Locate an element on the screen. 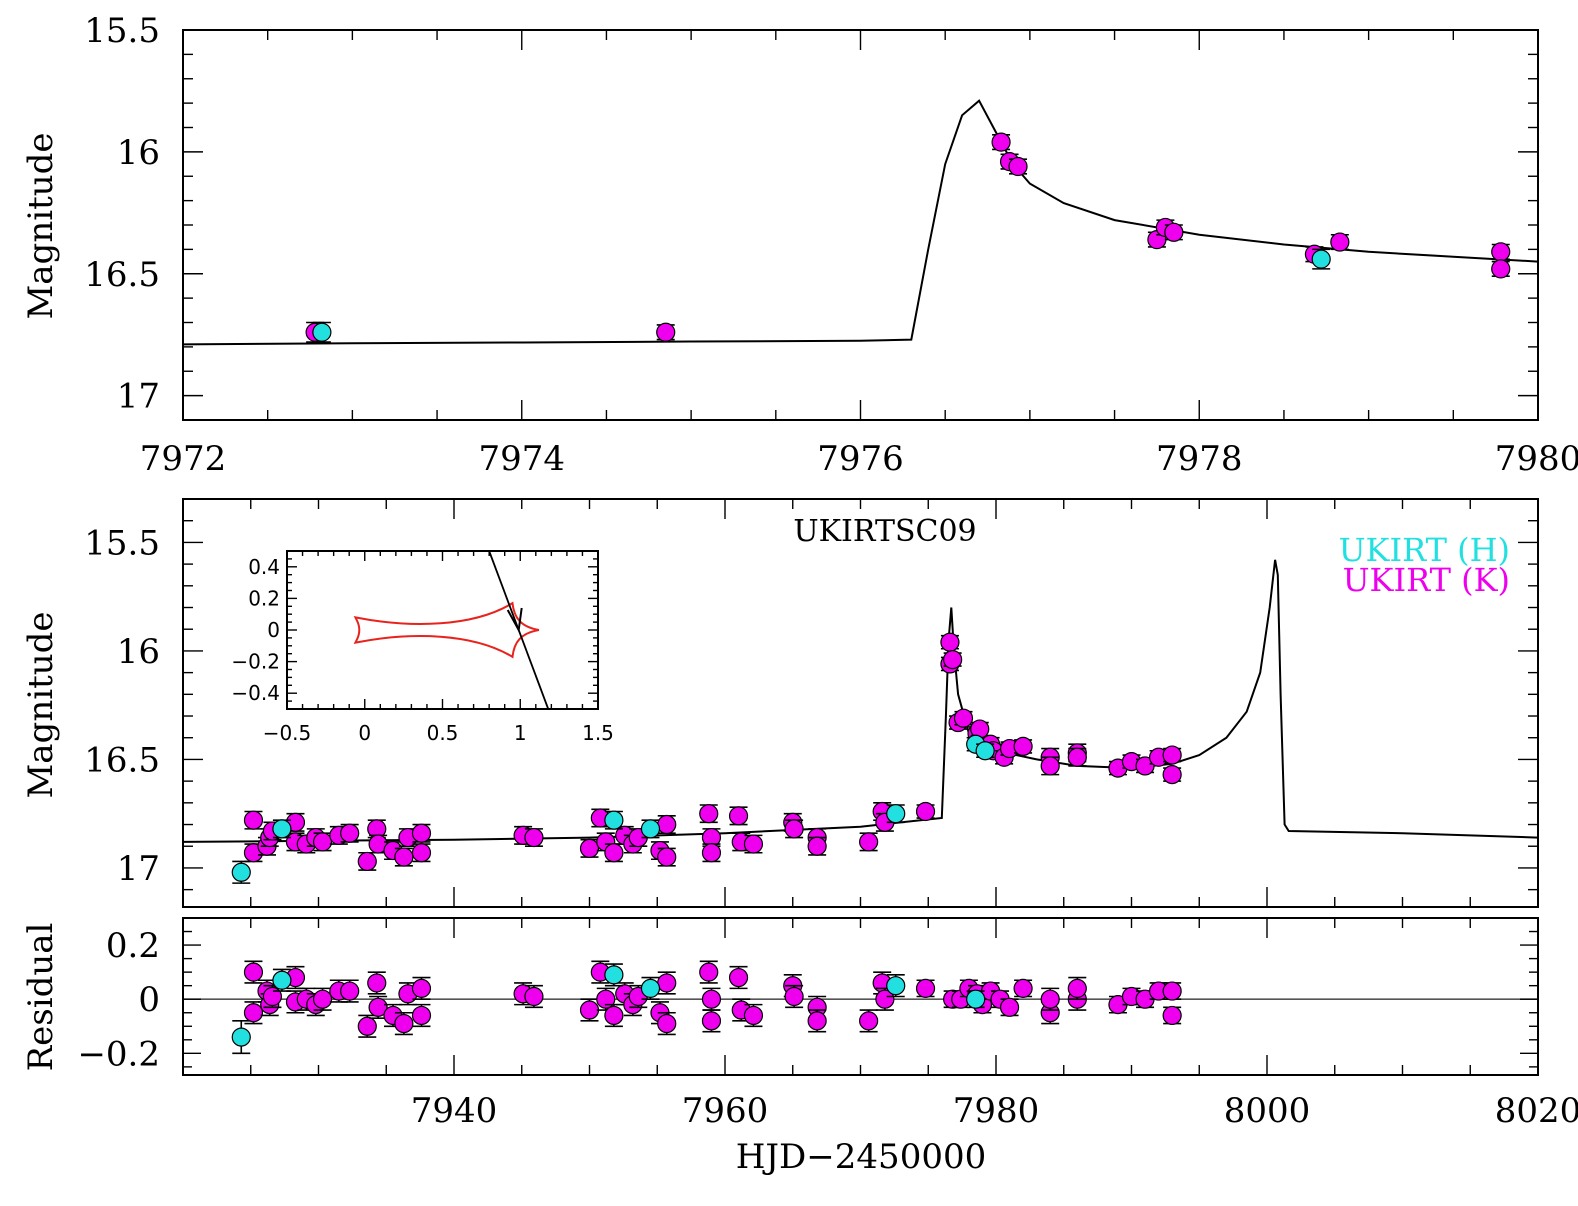 The width and height of the screenshot is (1578, 1206). y-tick-label: 0 is located at coordinates (273, 630).